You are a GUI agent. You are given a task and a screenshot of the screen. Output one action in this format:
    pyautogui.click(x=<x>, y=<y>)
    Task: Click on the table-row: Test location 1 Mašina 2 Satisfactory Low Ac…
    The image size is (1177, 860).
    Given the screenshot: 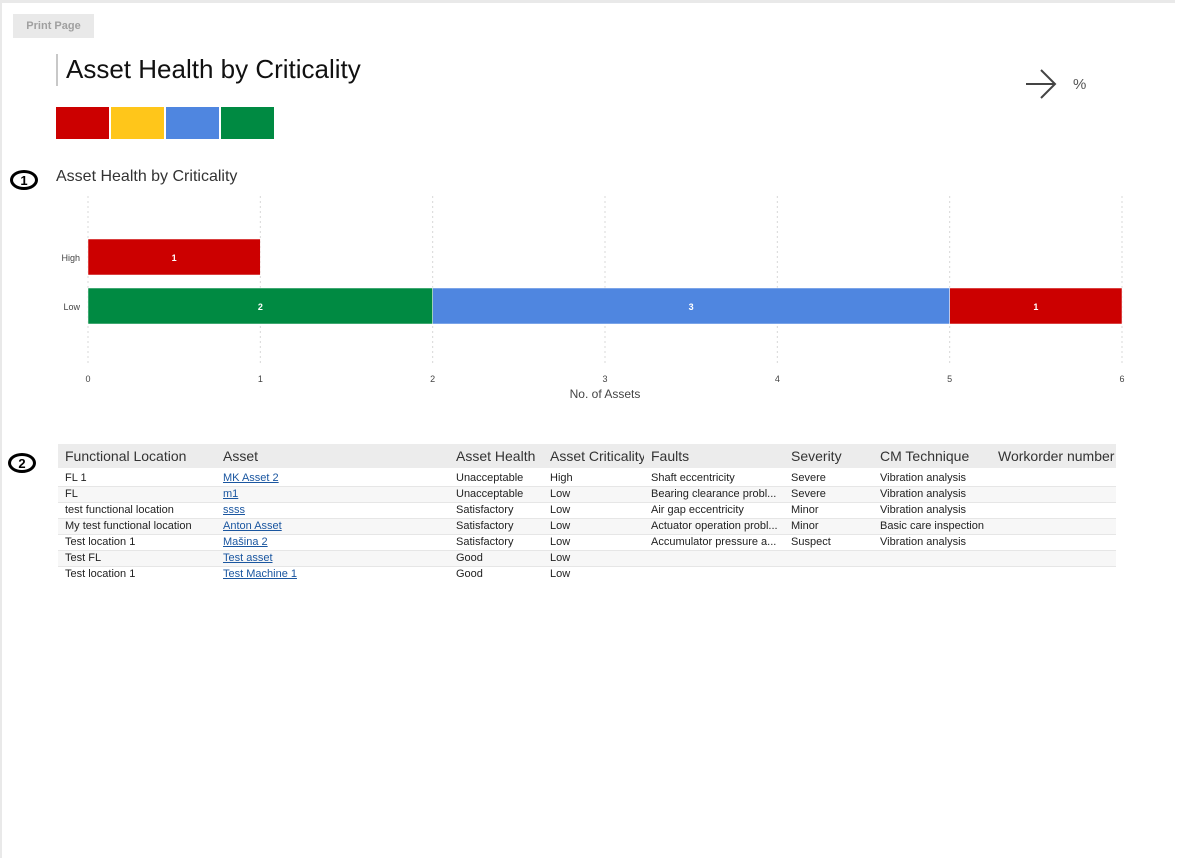 What is the action you would take?
    pyautogui.click(x=587, y=542)
    